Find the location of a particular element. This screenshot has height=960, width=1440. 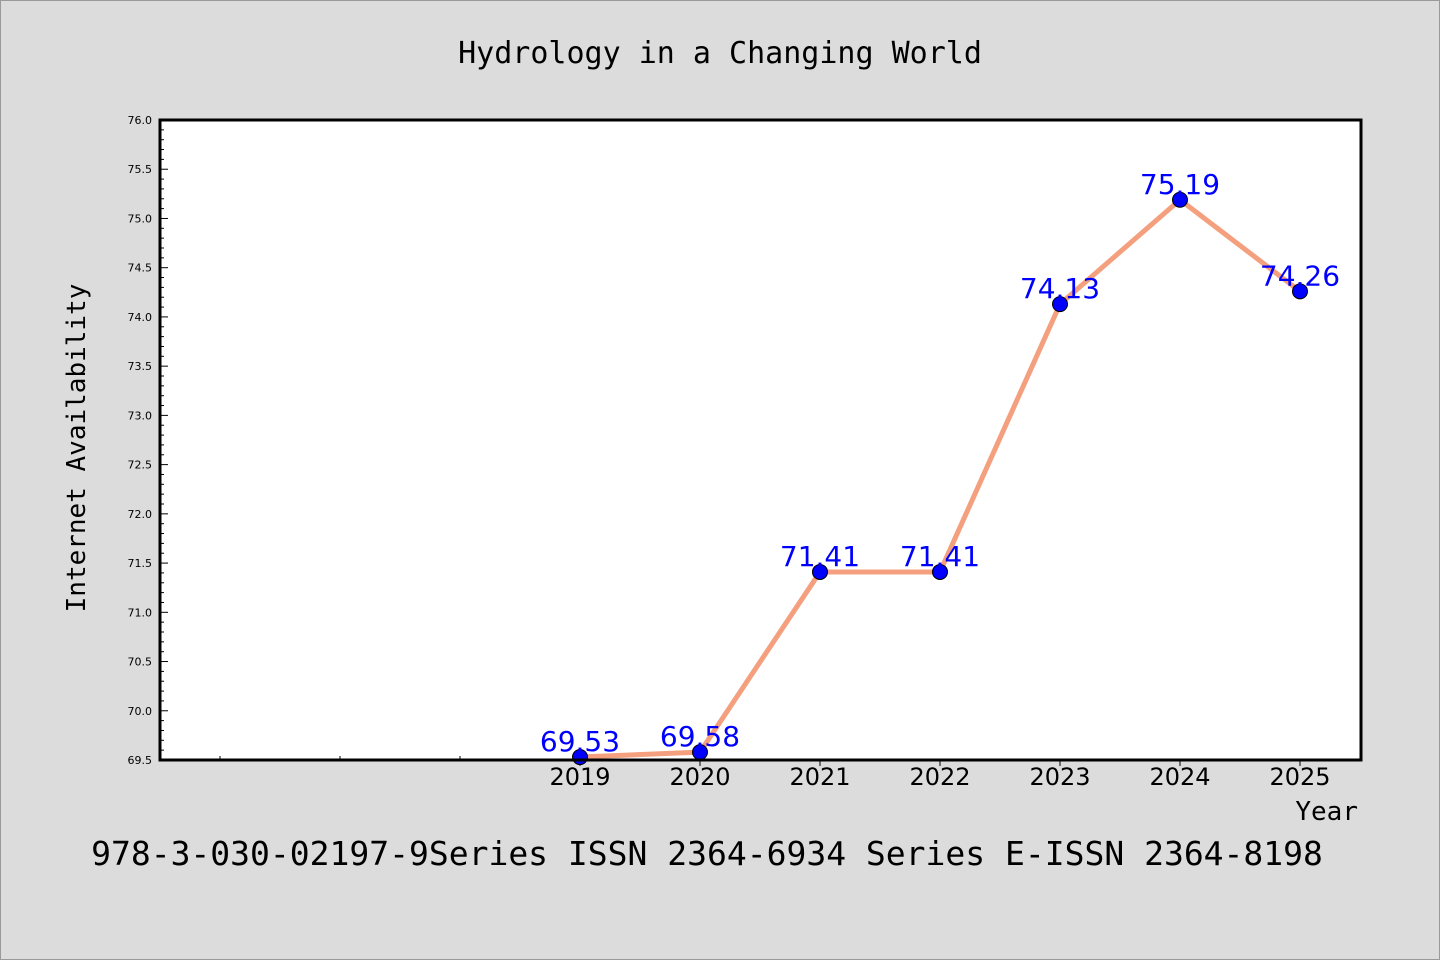

y-tick-label: 73.5 is located at coordinates (140, 366).